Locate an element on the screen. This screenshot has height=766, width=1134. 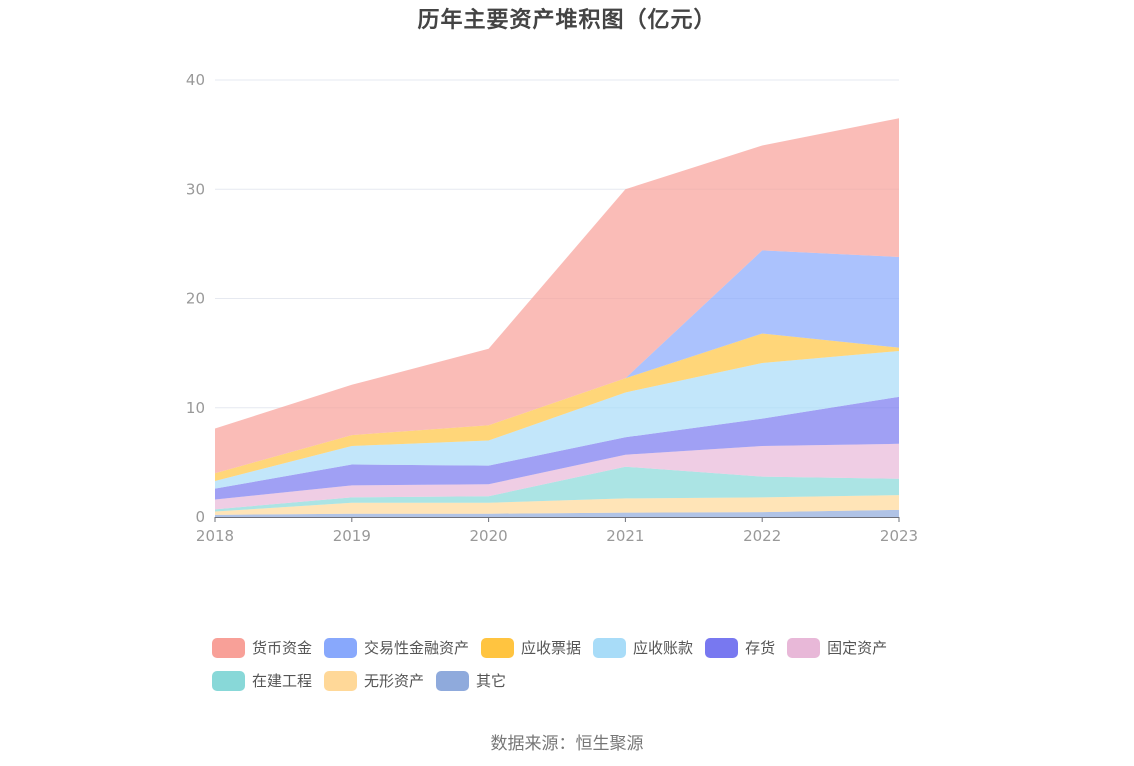
legend: 货币资金 交易性金融资产 应收票据 应收账款 存货 固定资产 在建工程 无形资产 其它 is located at coordinates (582, 664).